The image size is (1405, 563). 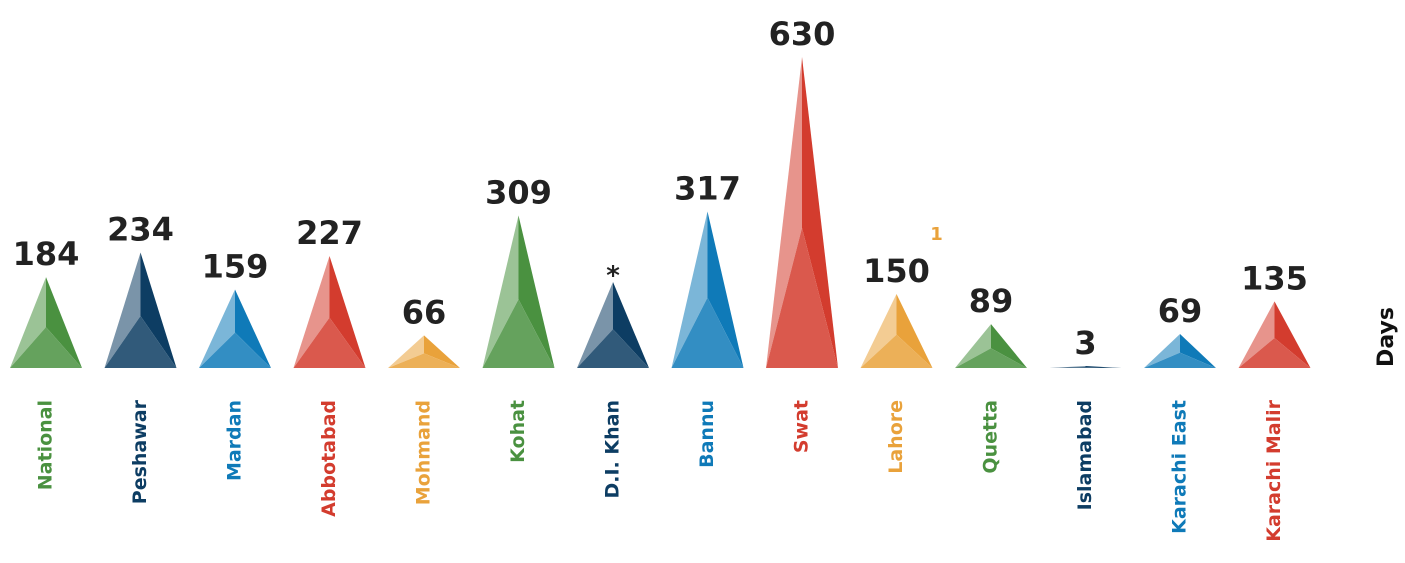 What do you see at coordinates (1180, 311) in the screenshot?
I see `value-label: 69` at bounding box center [1180, 311].